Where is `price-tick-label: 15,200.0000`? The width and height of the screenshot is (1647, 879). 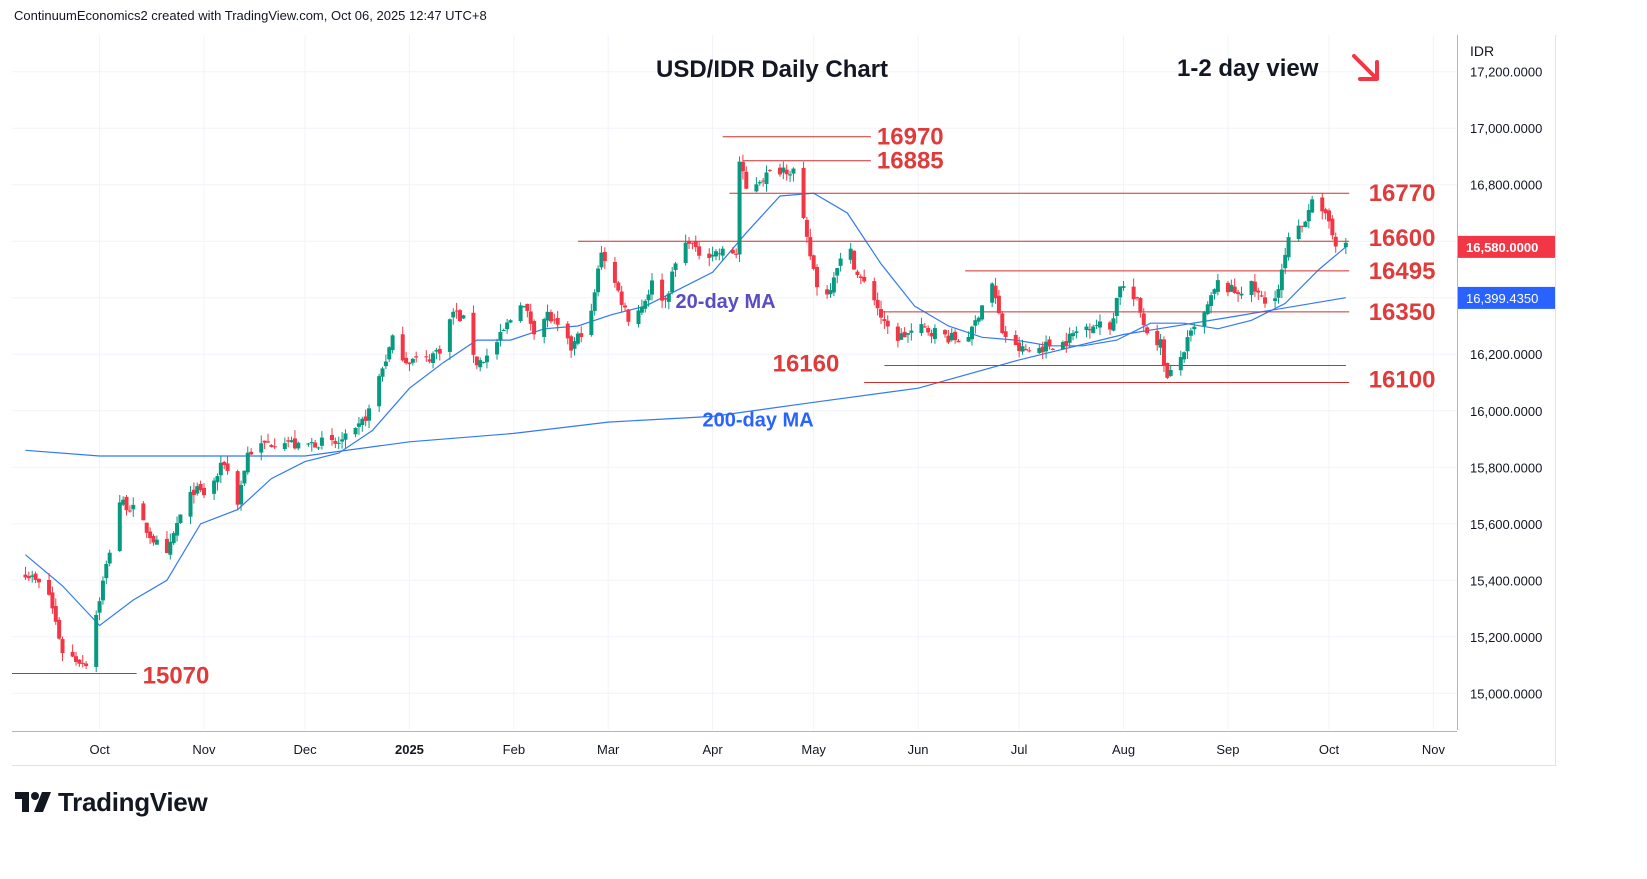
price-tick-label: 15,200.0000 is located at coordinates (1506, 637).